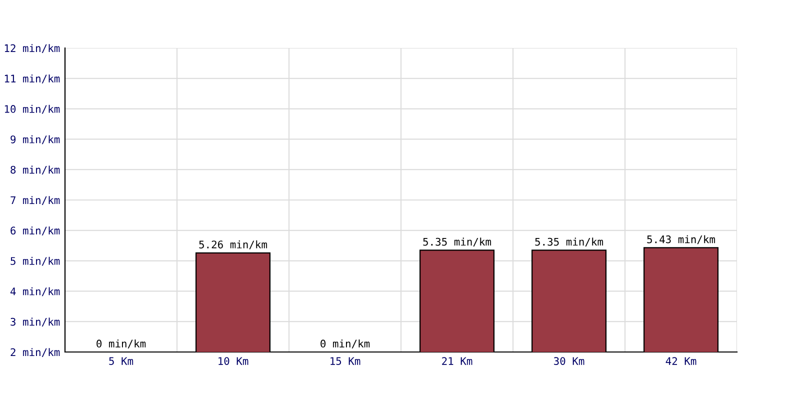  What do you see at coordinates (35, 200) in the screenshot?
I see `y-tick-label: 7 min/km` at bounding box center [35, 200].